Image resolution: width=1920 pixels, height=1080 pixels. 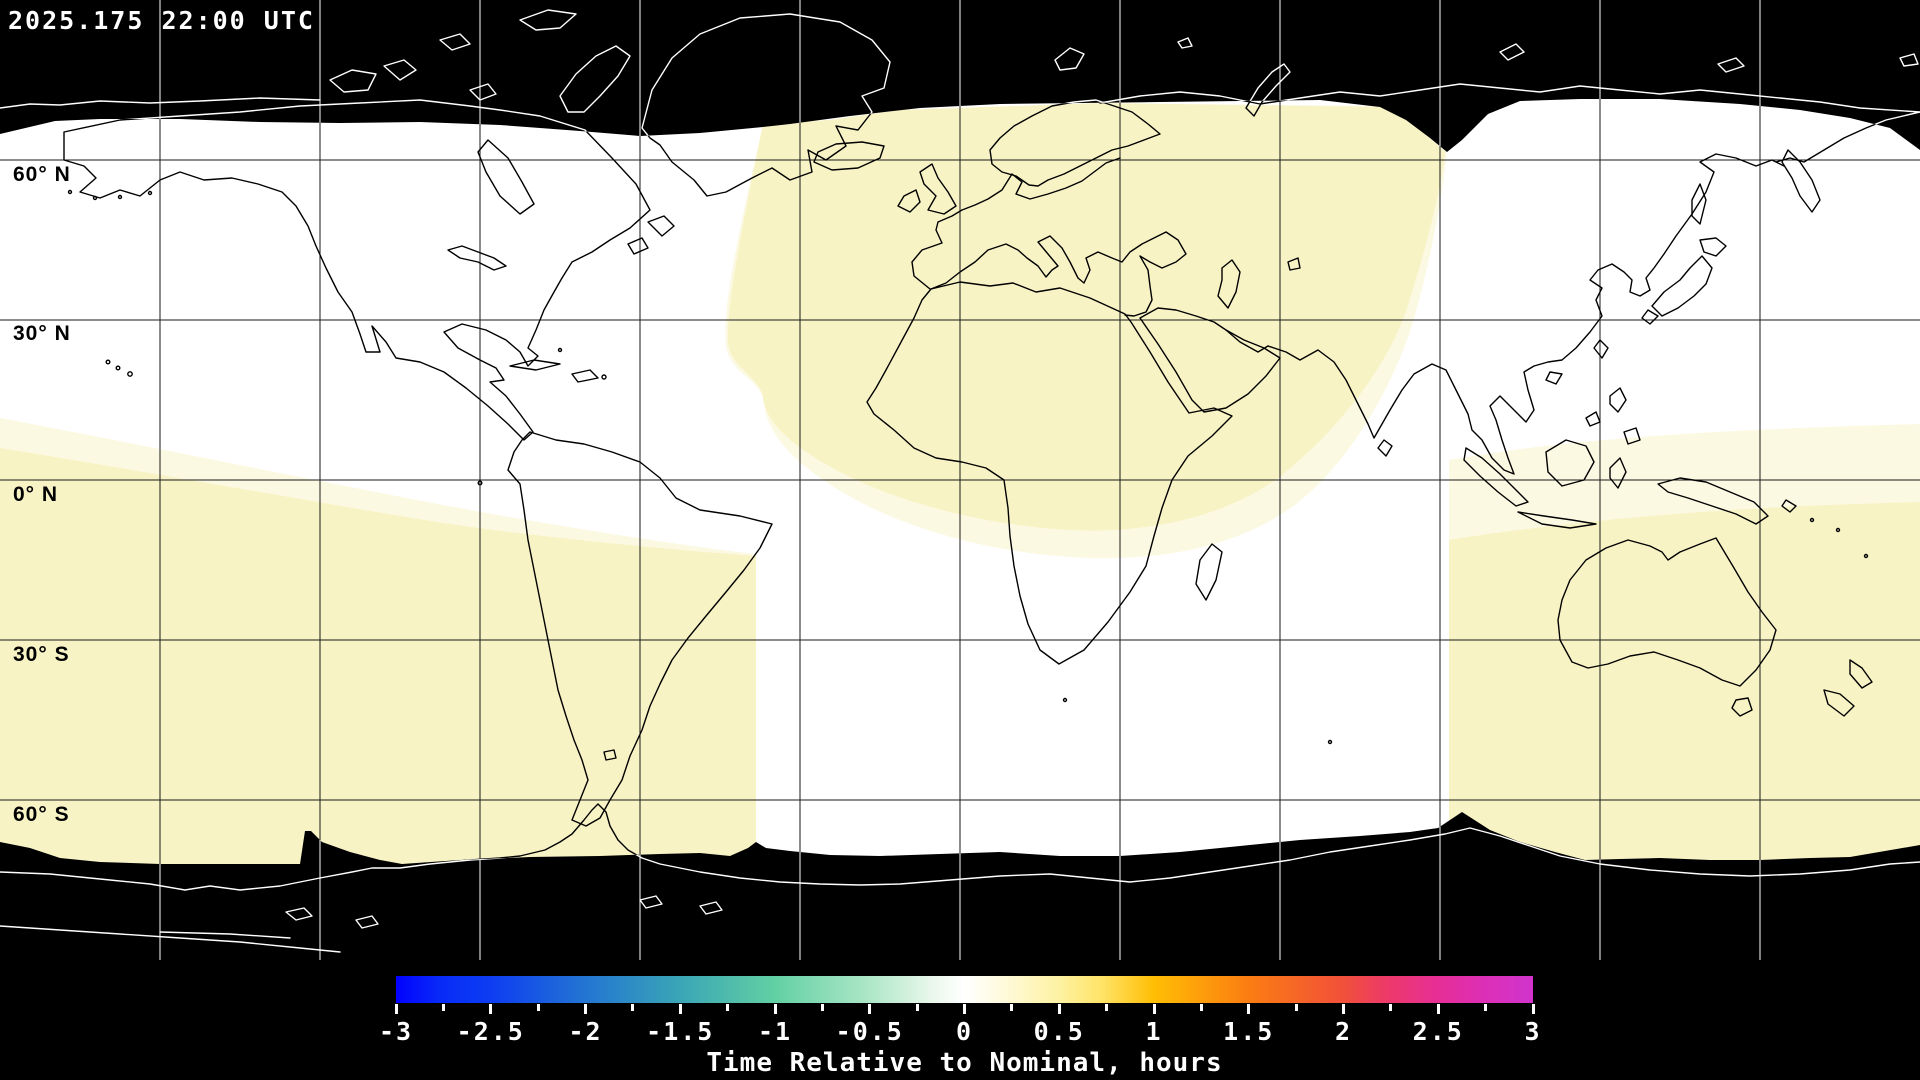 I want to click on colorbar-tick-label: -3, so click(x=396, y=1031).